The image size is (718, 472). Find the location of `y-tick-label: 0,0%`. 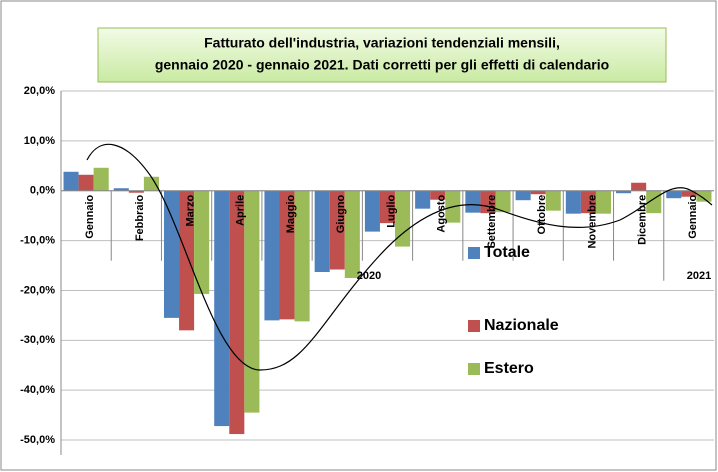

y-tick-label: 0,0% is located at coordinates (42, 191).